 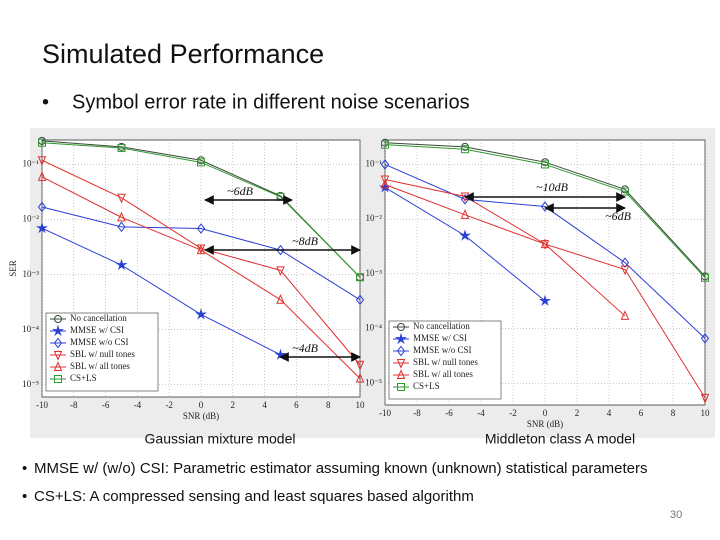 What do you see at coordinates (676, 515) in the screenshot?
I see `page-number: 30` at bounding box center [676, 515].